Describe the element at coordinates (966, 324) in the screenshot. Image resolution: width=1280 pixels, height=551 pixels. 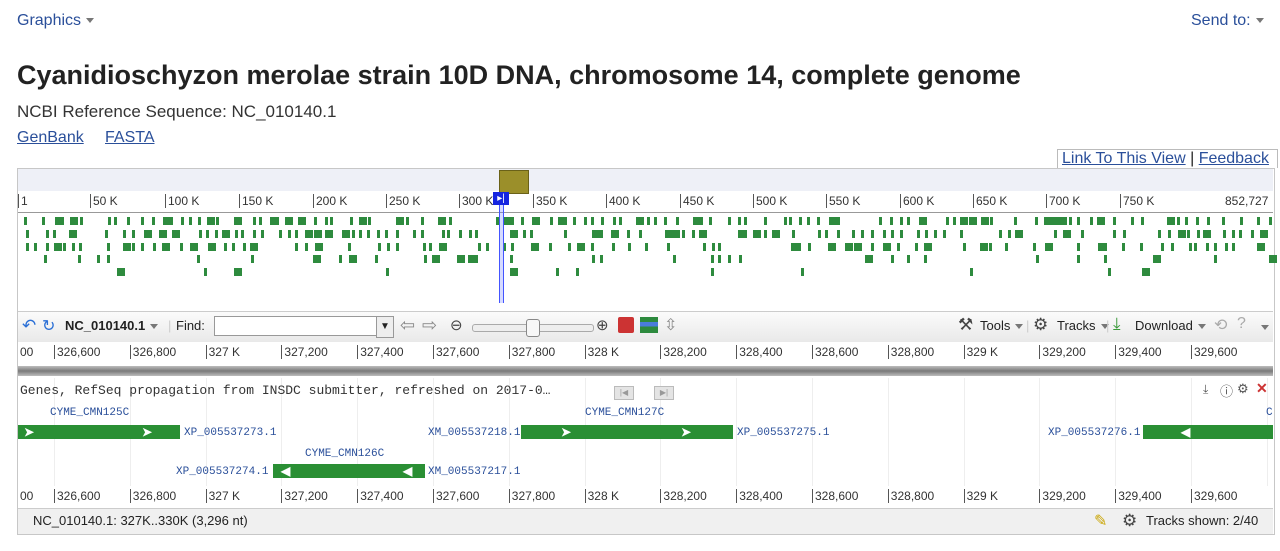
I see `tools-icon: ⚒` at that location.